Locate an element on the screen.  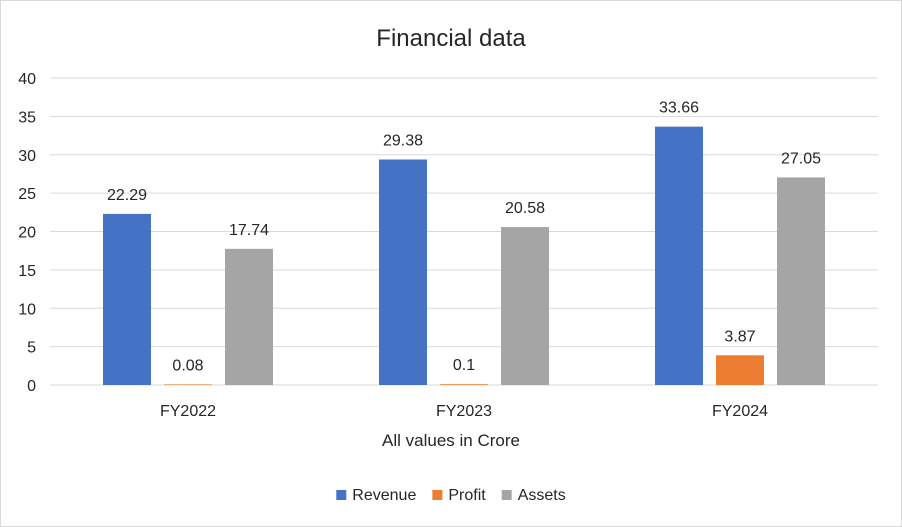
legend-swatch-assets is located at coordinates (506, 495).